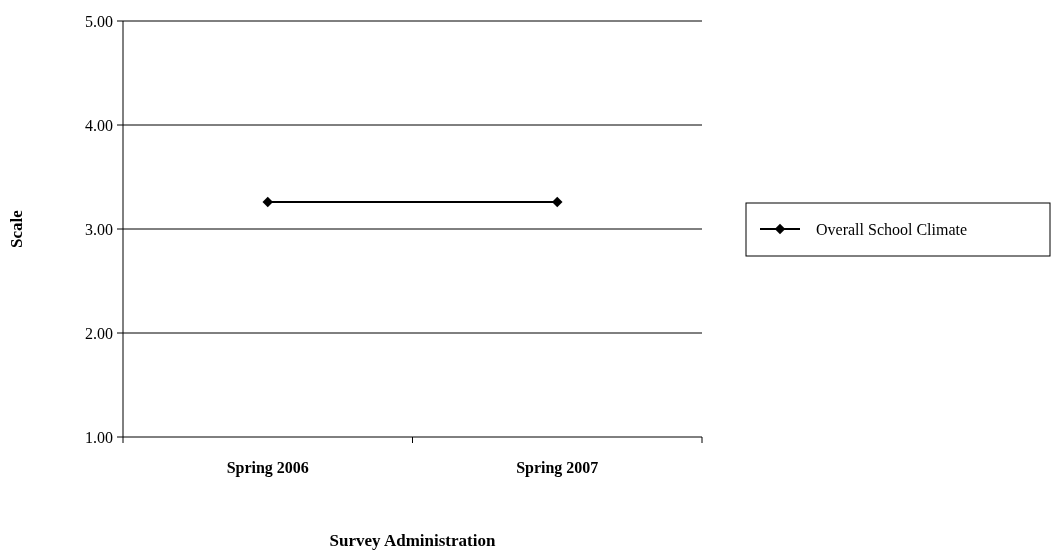  Describe the element at coordinates (99, 125) in the screenshot. I see `y-tick-label: 4.00` at that location.